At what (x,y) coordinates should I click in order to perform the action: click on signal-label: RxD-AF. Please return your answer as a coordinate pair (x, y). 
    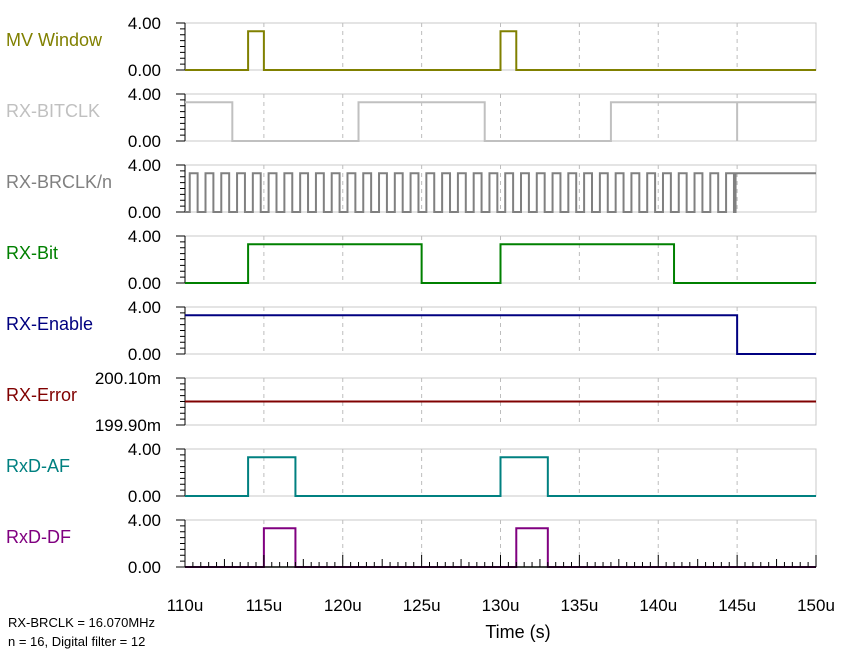
    Looking at the image, I should click on (38, 466).